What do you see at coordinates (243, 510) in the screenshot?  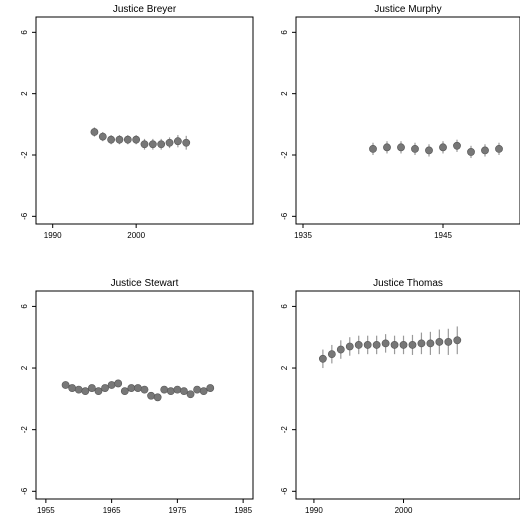 I see `x-tick-label: 1985` at bounding box center [243, 510].